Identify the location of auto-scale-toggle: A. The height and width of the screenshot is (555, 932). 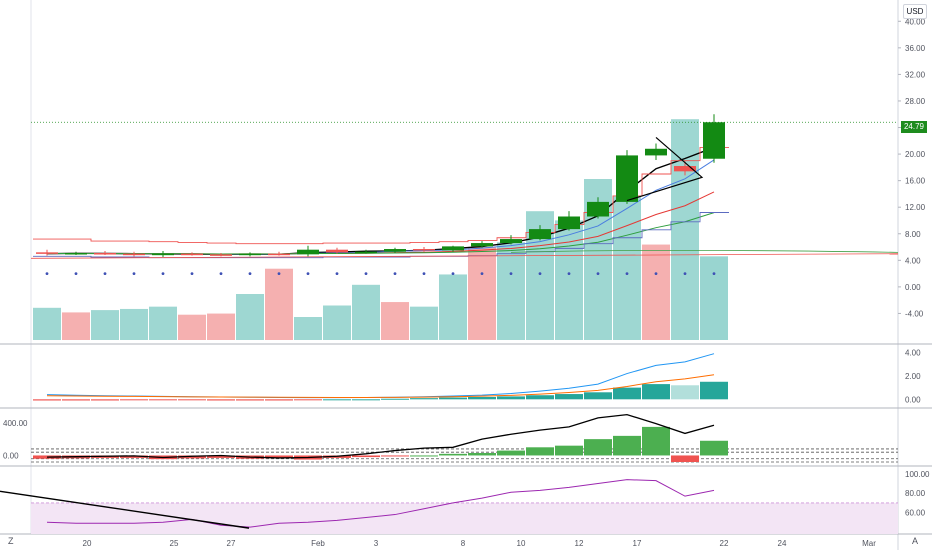
(915, 541).